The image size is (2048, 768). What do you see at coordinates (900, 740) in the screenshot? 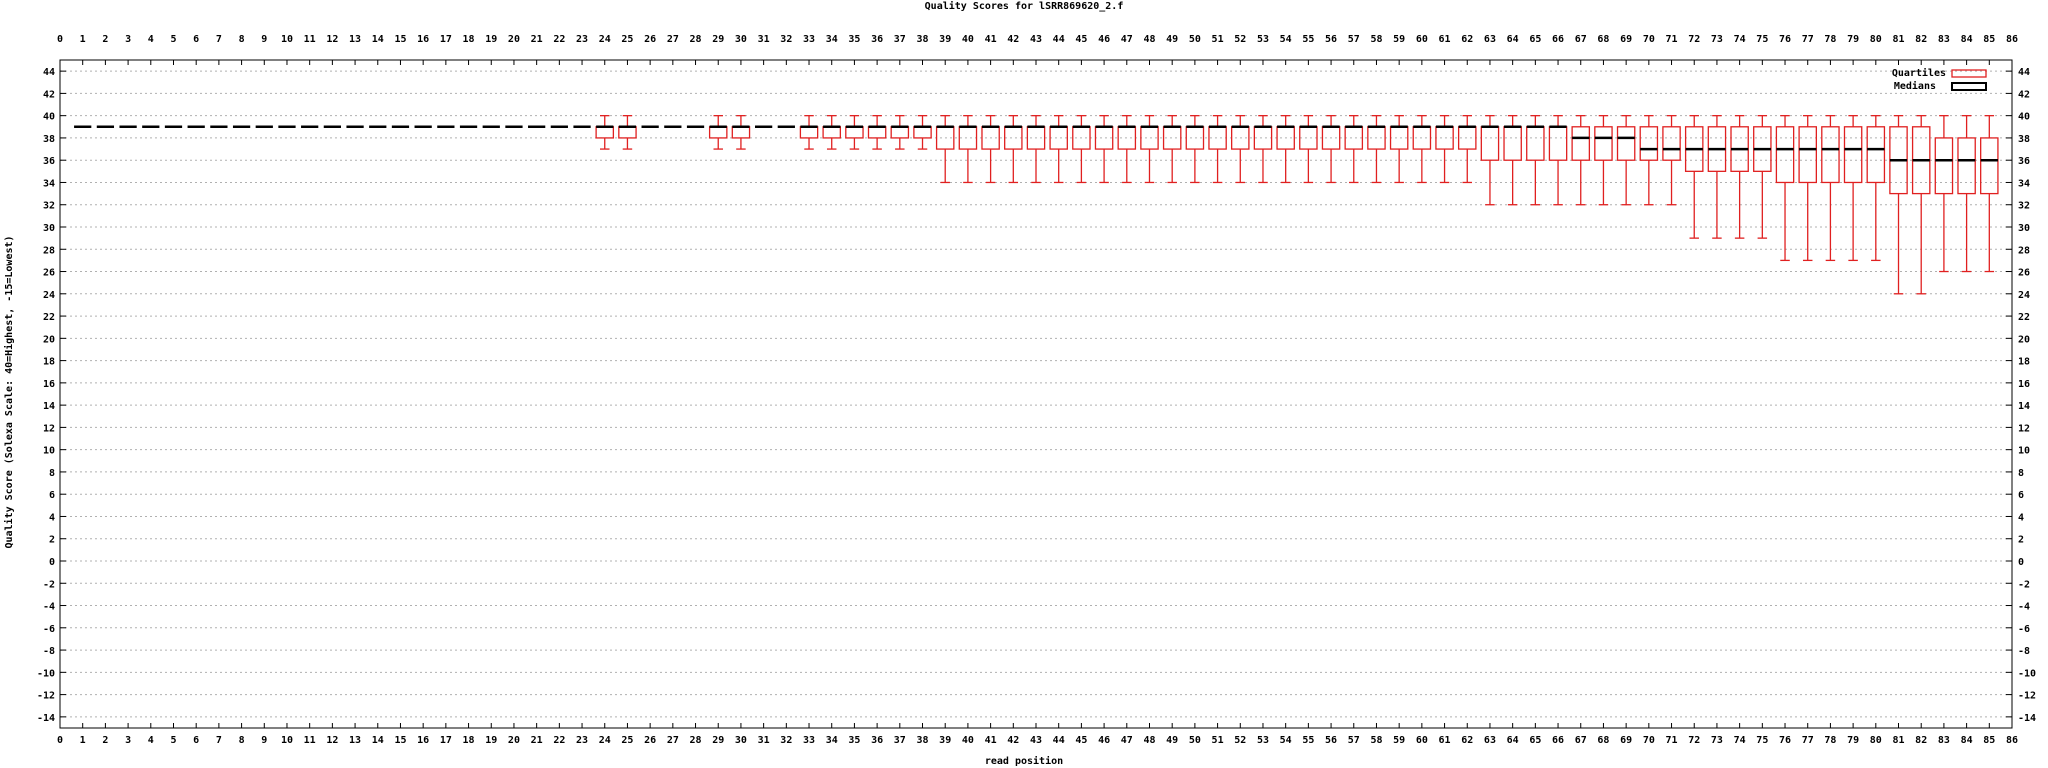
I see `x-tick-label-bottom: 37` at bounding box center [900, 740].